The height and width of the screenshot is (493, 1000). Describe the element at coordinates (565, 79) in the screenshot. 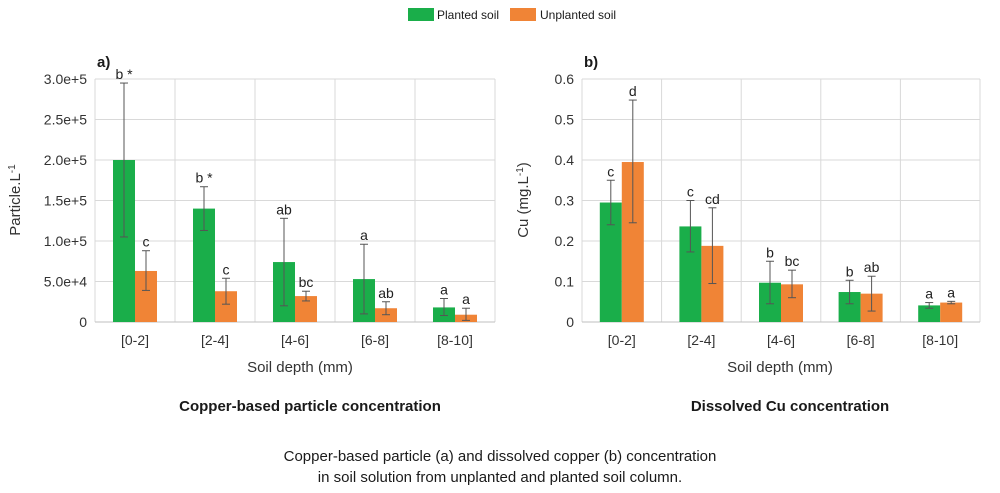

I see `y-tick-label: 0.6` at that location.